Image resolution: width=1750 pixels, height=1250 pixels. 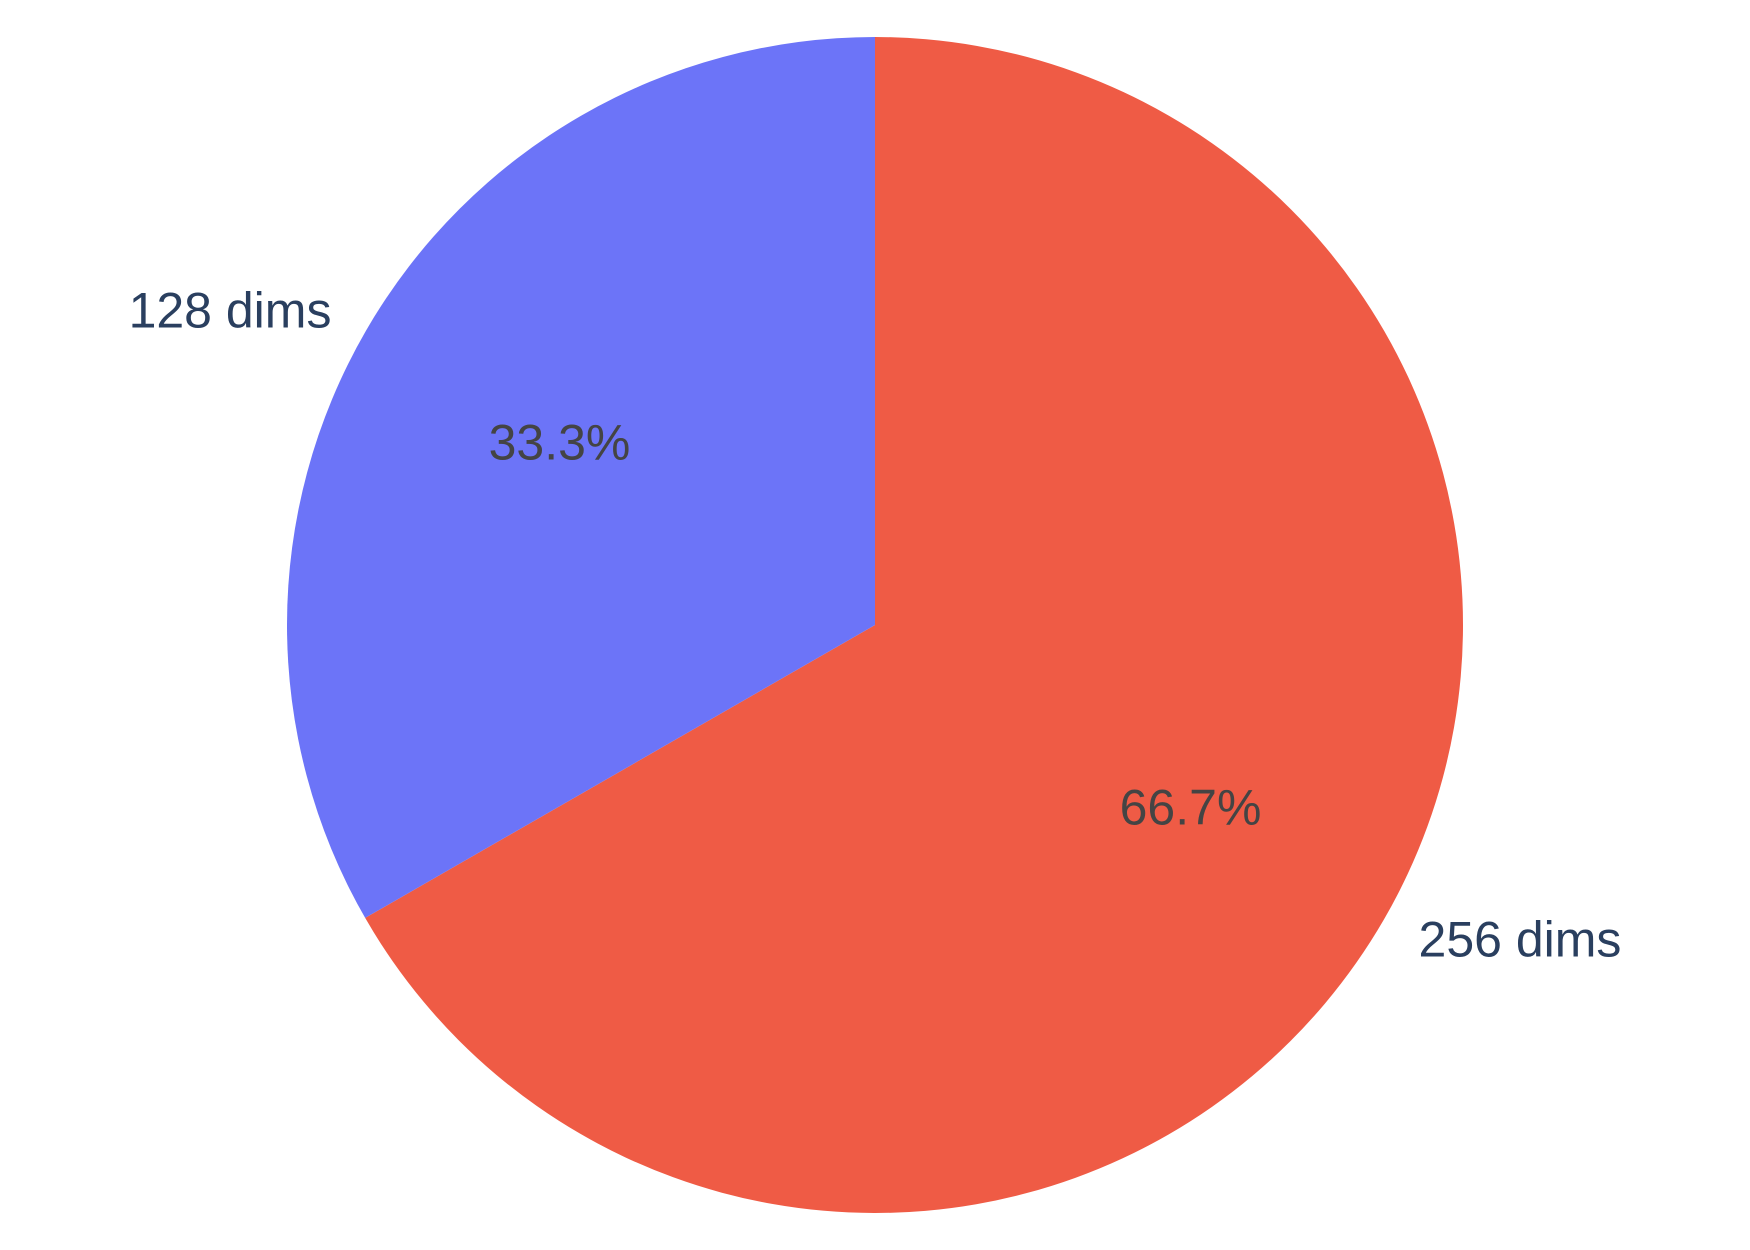 What do you see at coordinates (1520, 940) in the screenshot?
I see `slice-label-256-dims: 256 dims` at bounding box center [1520, 940].